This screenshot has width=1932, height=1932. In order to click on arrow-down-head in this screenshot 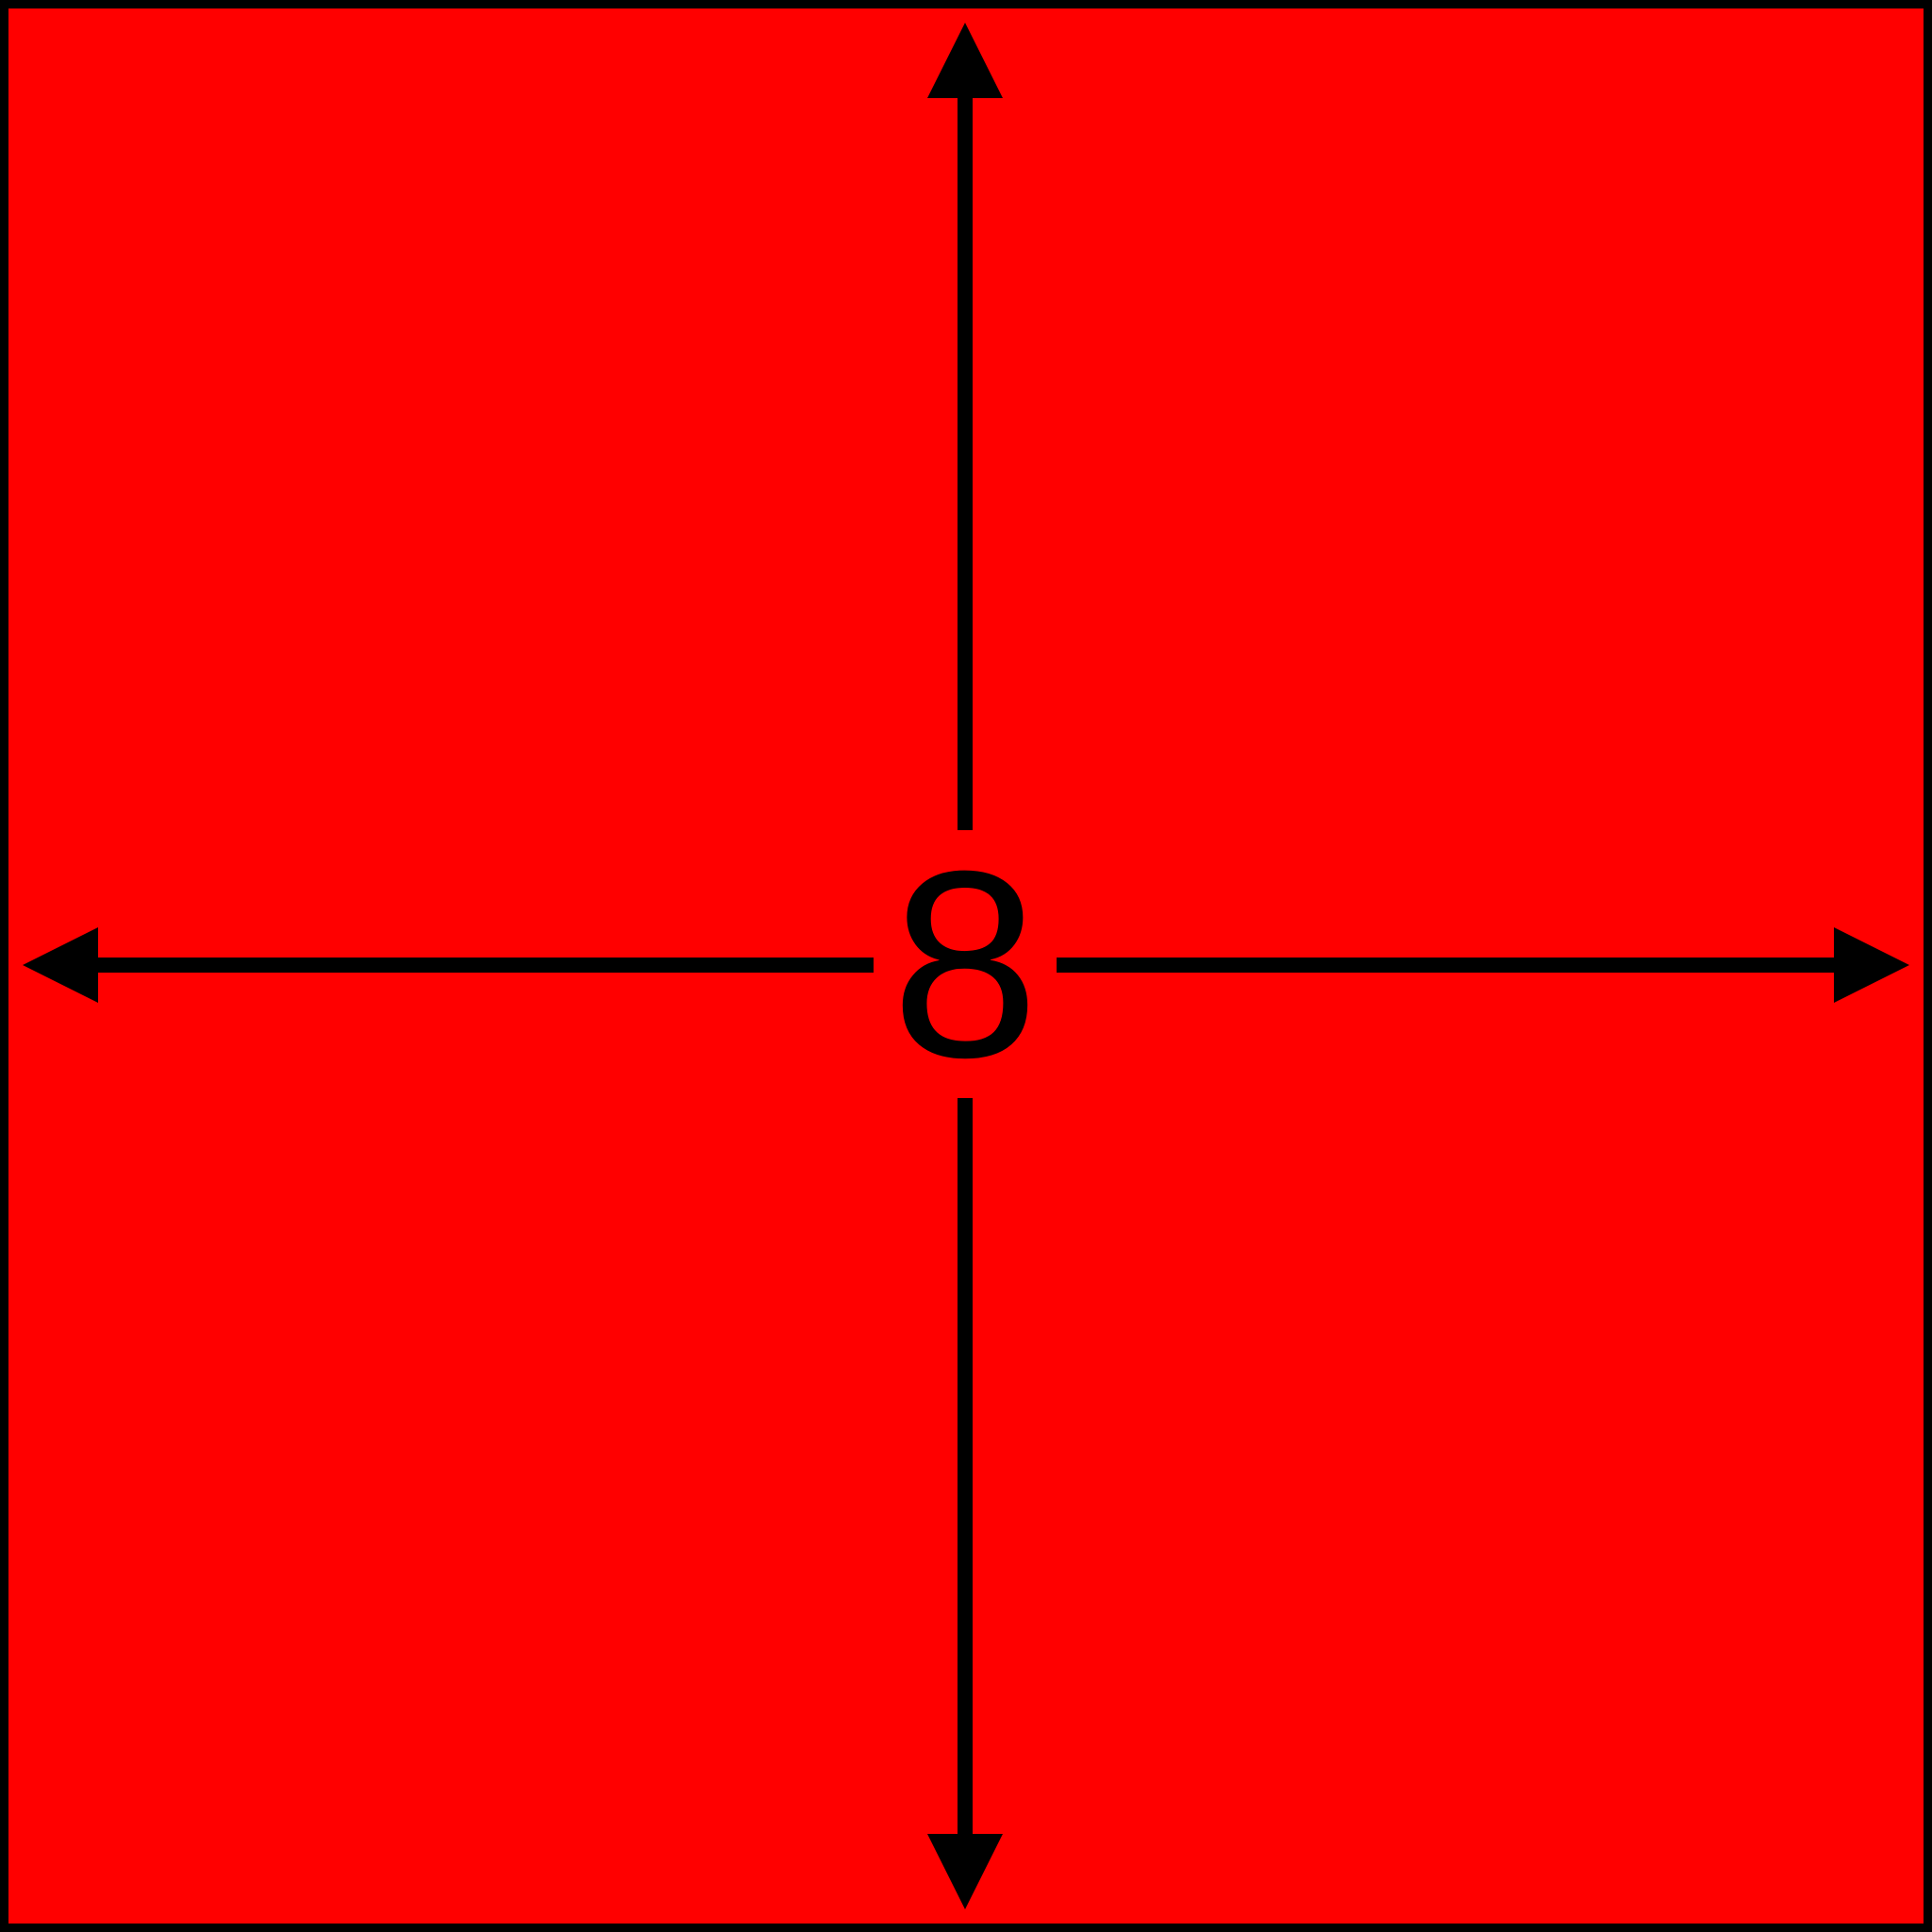, I will do `click(965, 1871)`.